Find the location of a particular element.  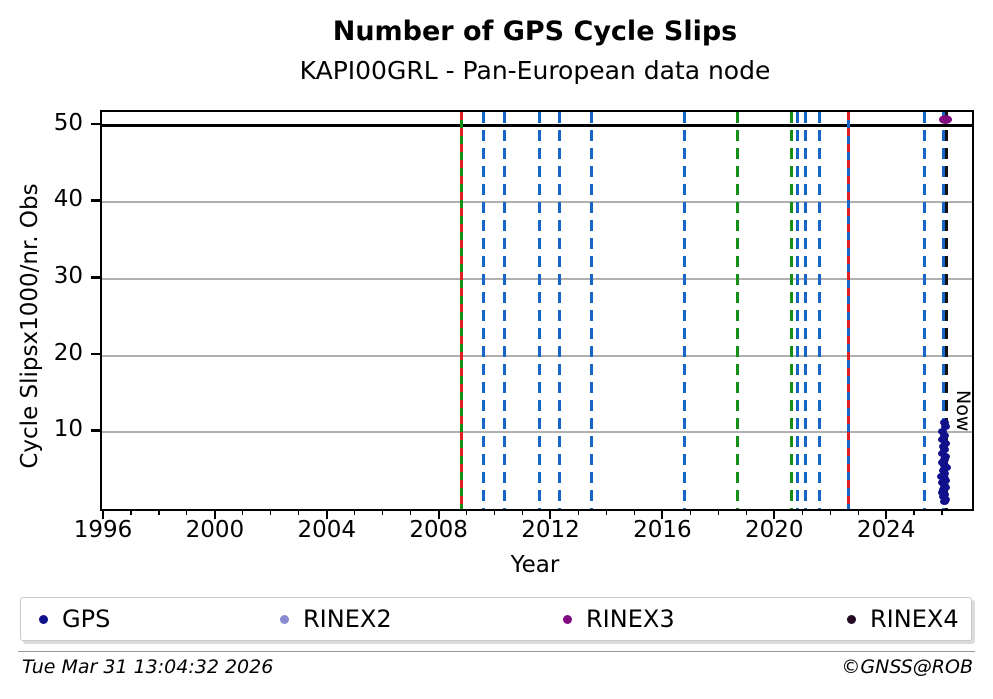

y-axis-label: Cycle Slipsx1000/nr. Obs is located at coordinates (30, 326).